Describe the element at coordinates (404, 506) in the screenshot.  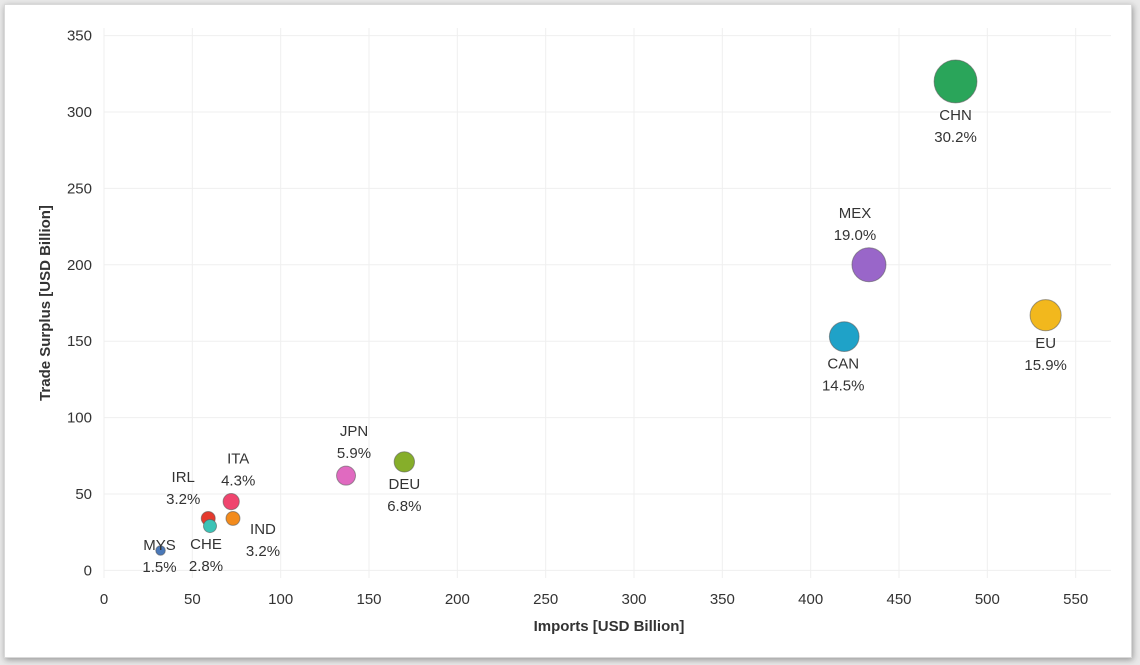
I see `bubble-share-label: 6.8%` at that location.